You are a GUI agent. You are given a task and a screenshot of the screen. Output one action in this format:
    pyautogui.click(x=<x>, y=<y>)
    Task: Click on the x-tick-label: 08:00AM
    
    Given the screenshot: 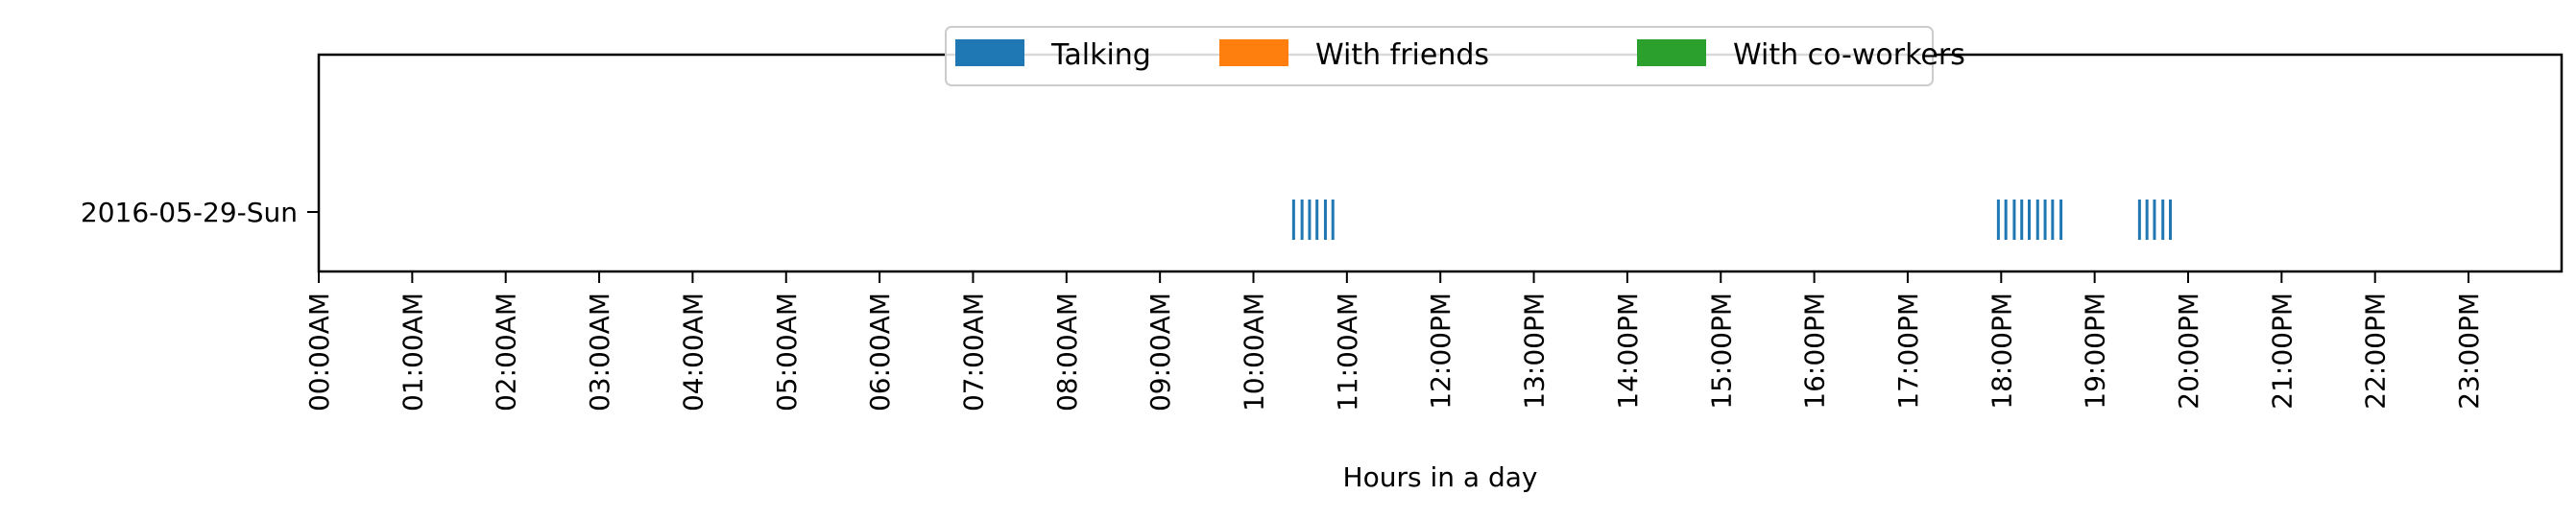 What is the action you would take?
    pyautogui.click(x=1067, y=352)
    